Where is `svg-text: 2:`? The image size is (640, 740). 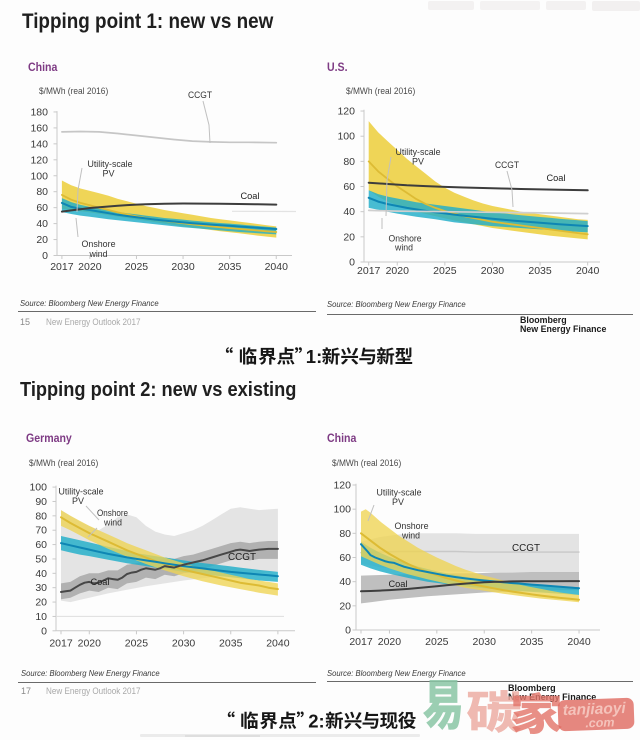
svg-text: 2: is located at coordinates (316, 720).